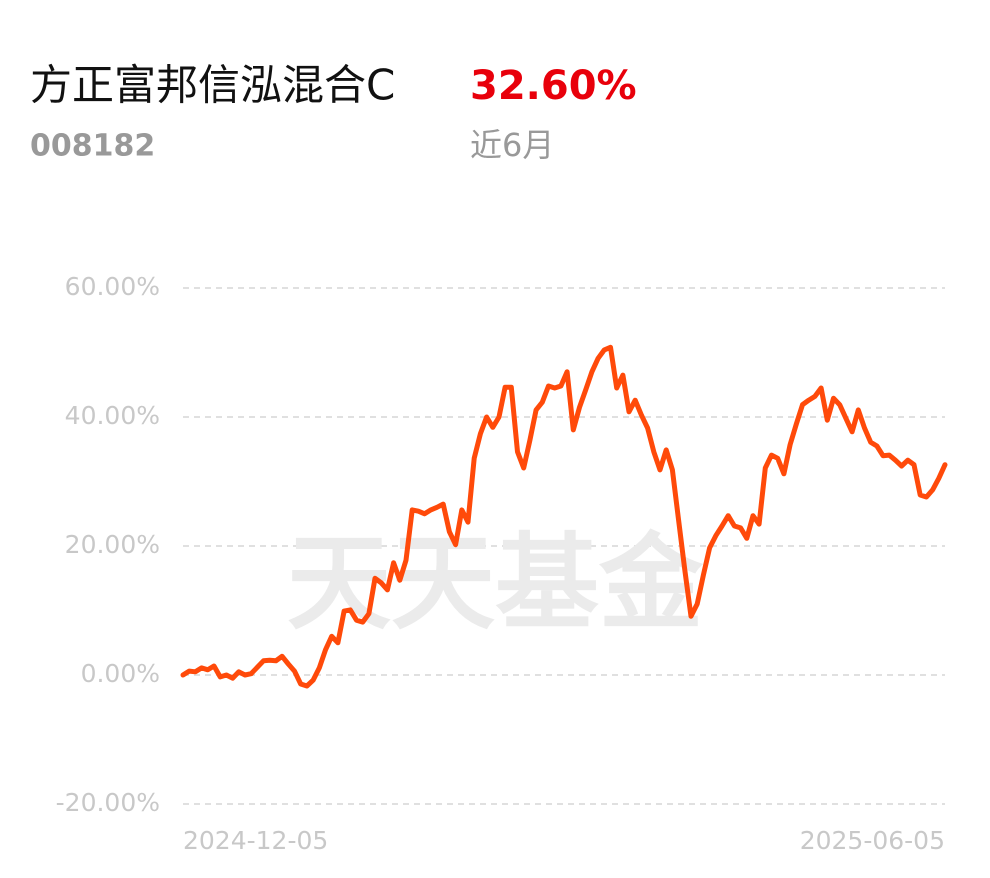  What do you see at coordinates (872, 840) in the screenshot?
I see `x-tick-label: 2025-06-05` at bounding box center [872, 840].